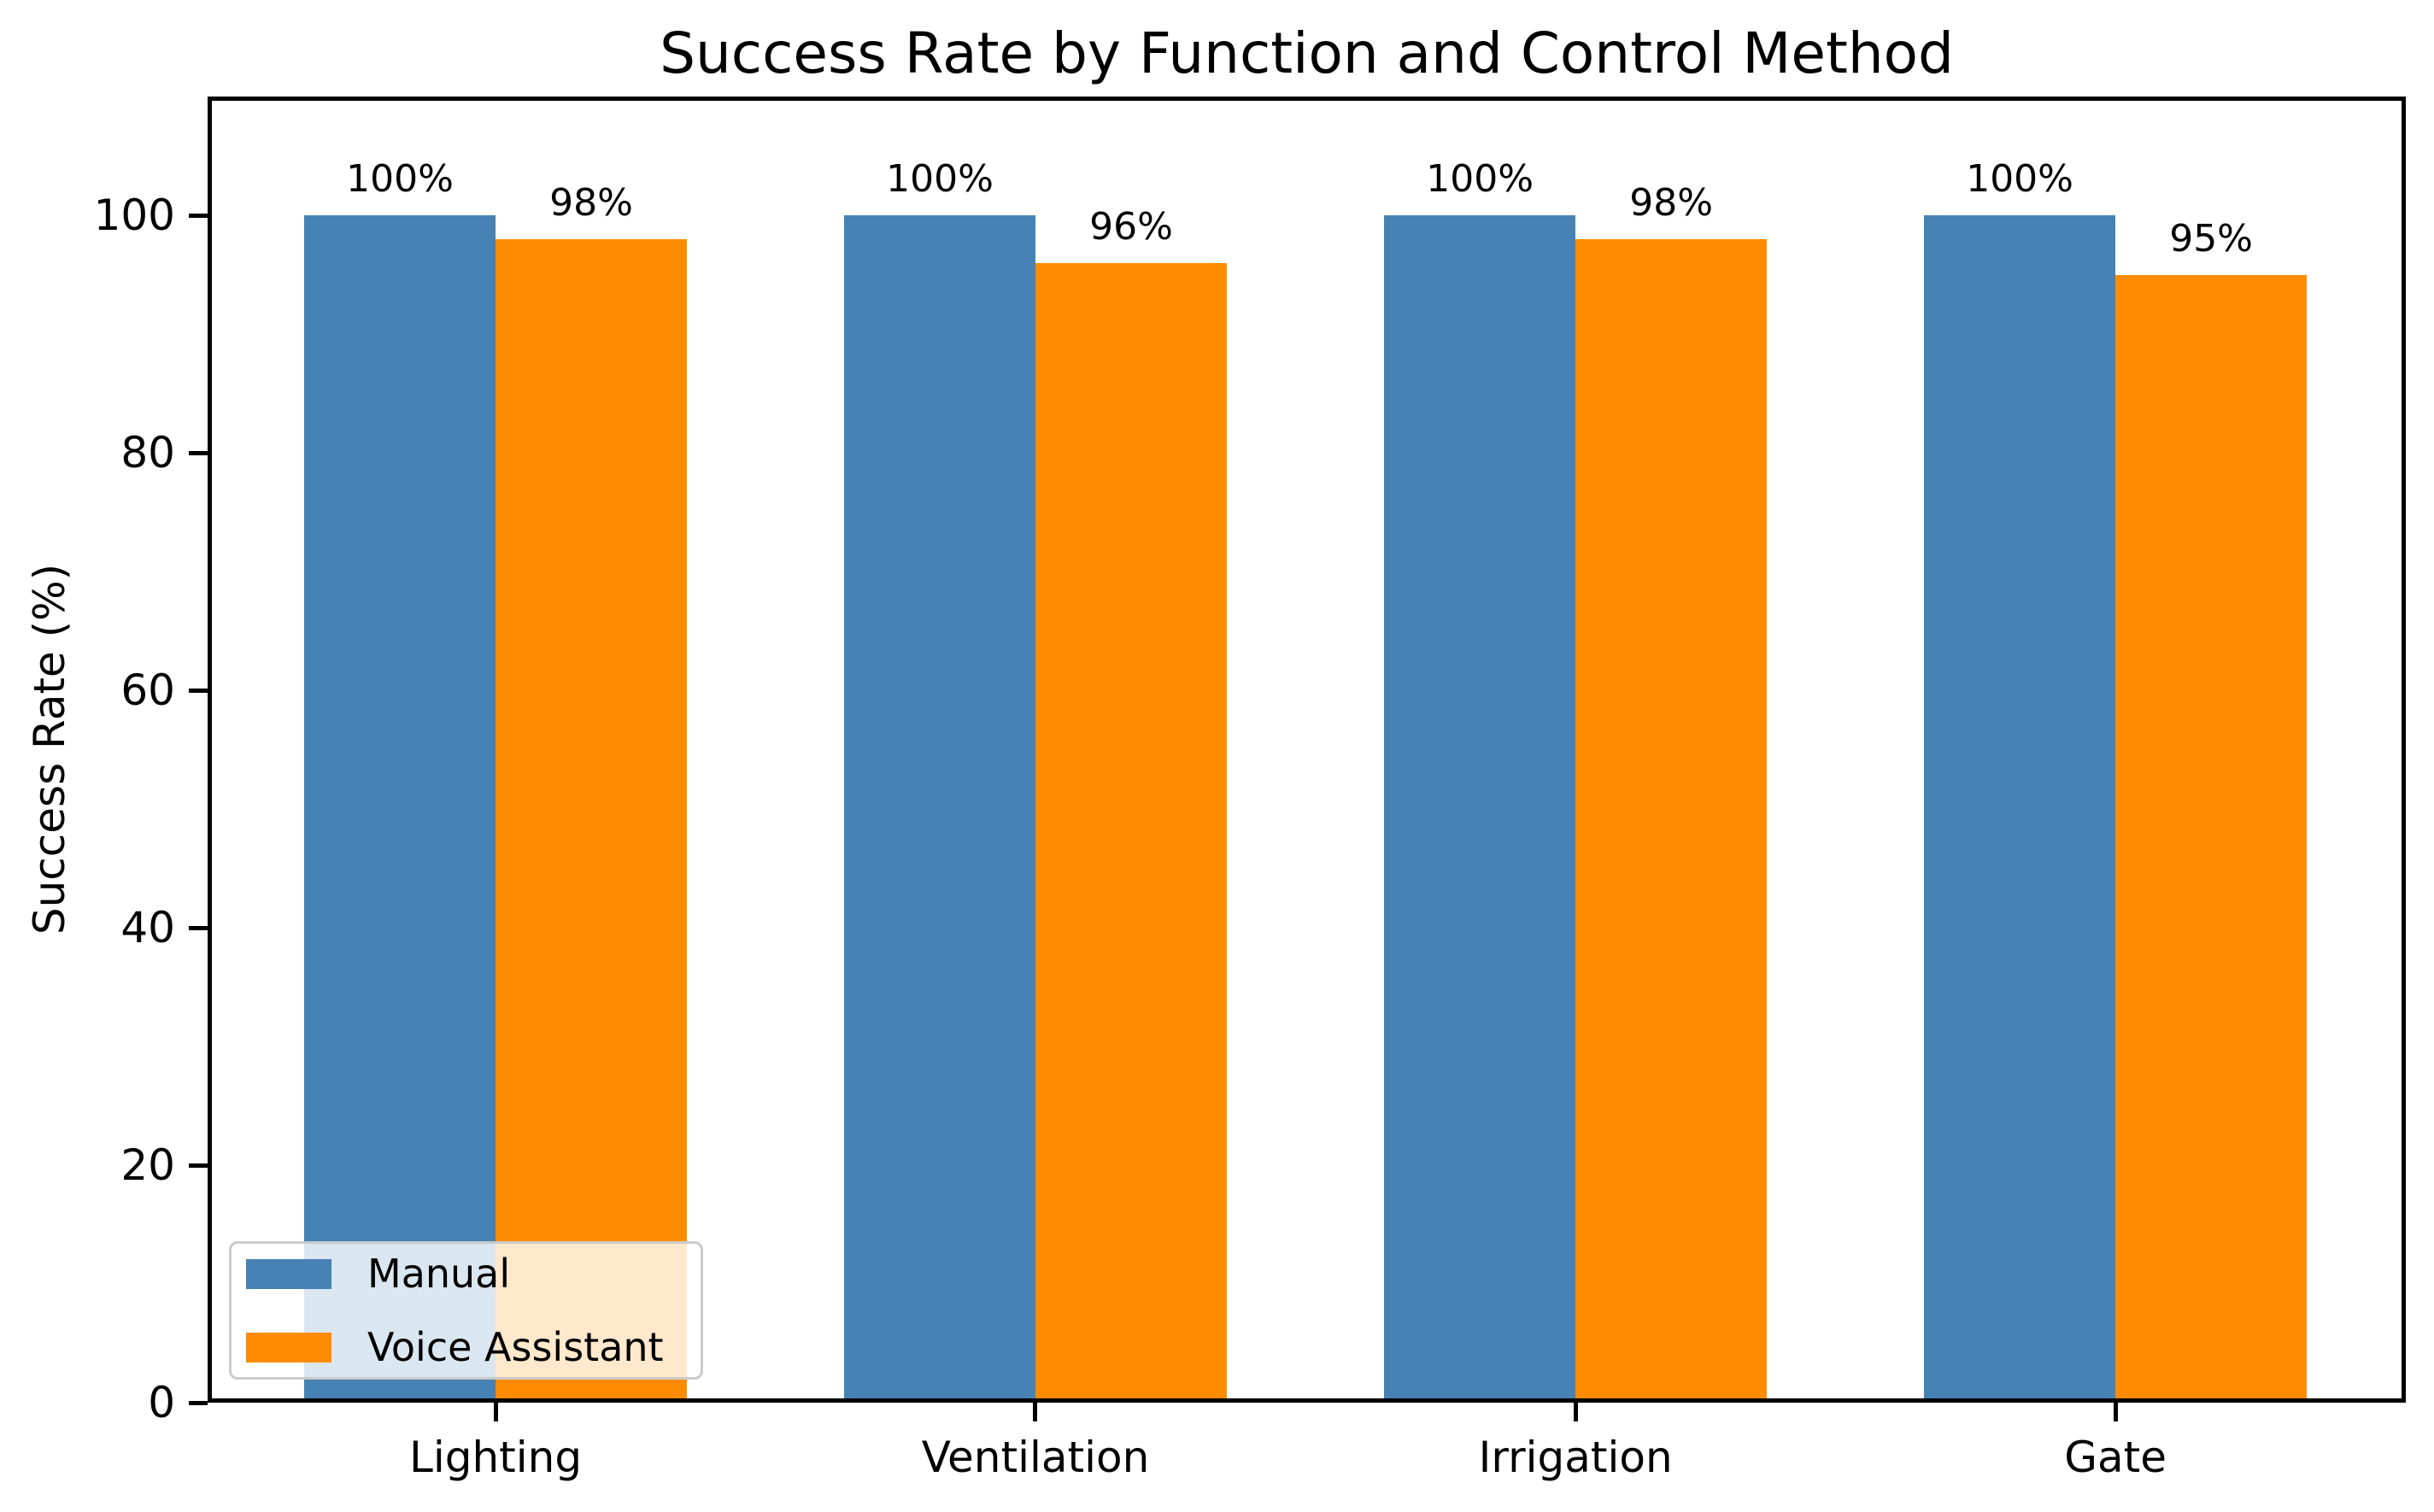  I want to click on x-tick-label-lighting: Lighting, so click(496, 1457).